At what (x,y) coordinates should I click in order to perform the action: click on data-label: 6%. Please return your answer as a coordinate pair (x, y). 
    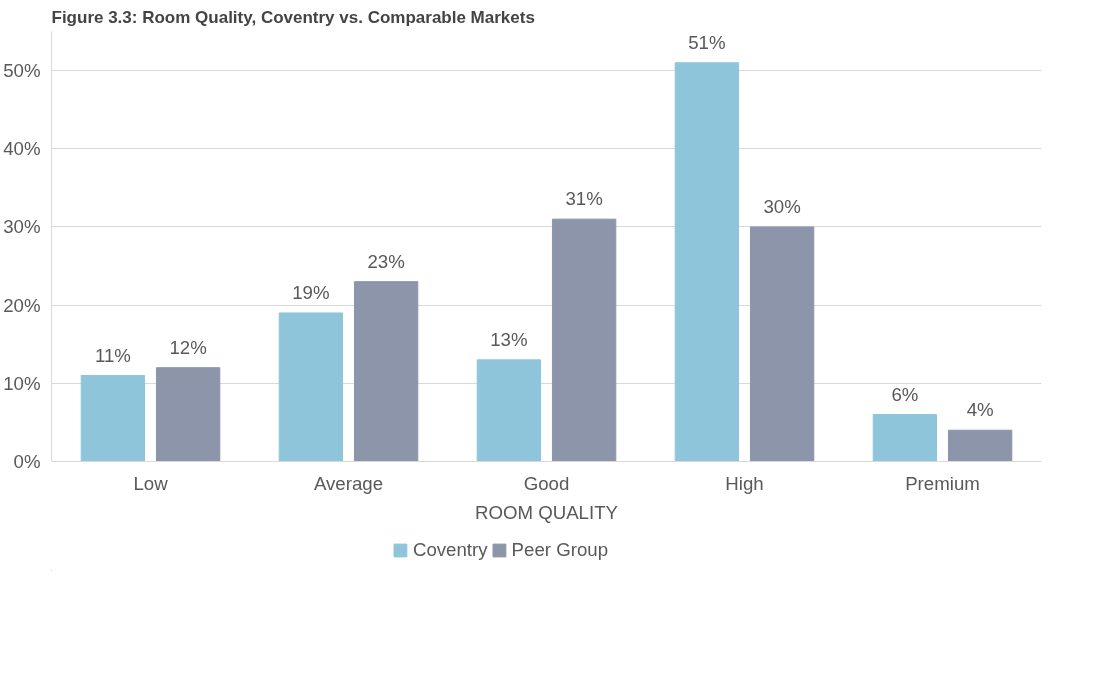
    Looking at the image, I should click on (905, 394).